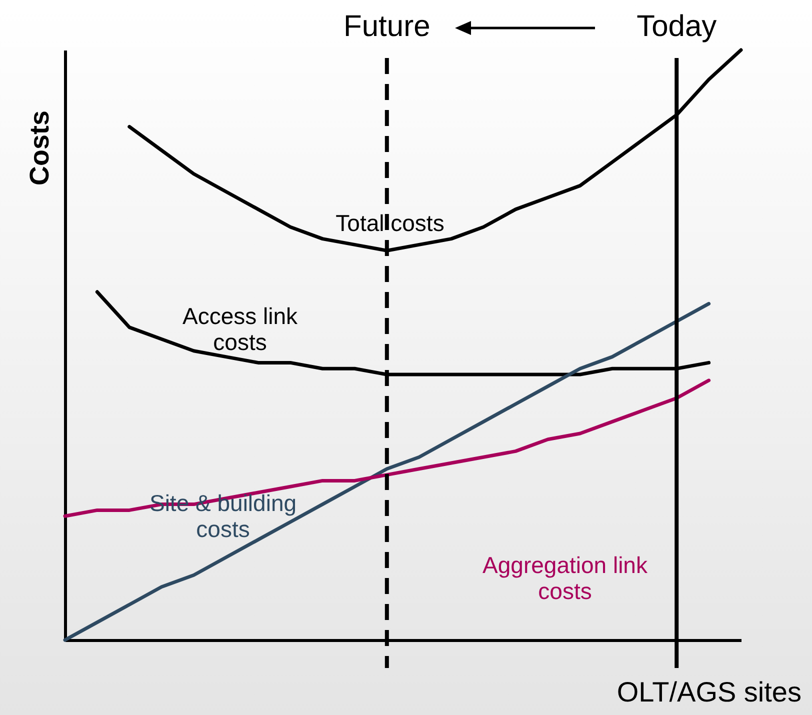  I want to click on text: Aggregation link costs, so click(565, 578).